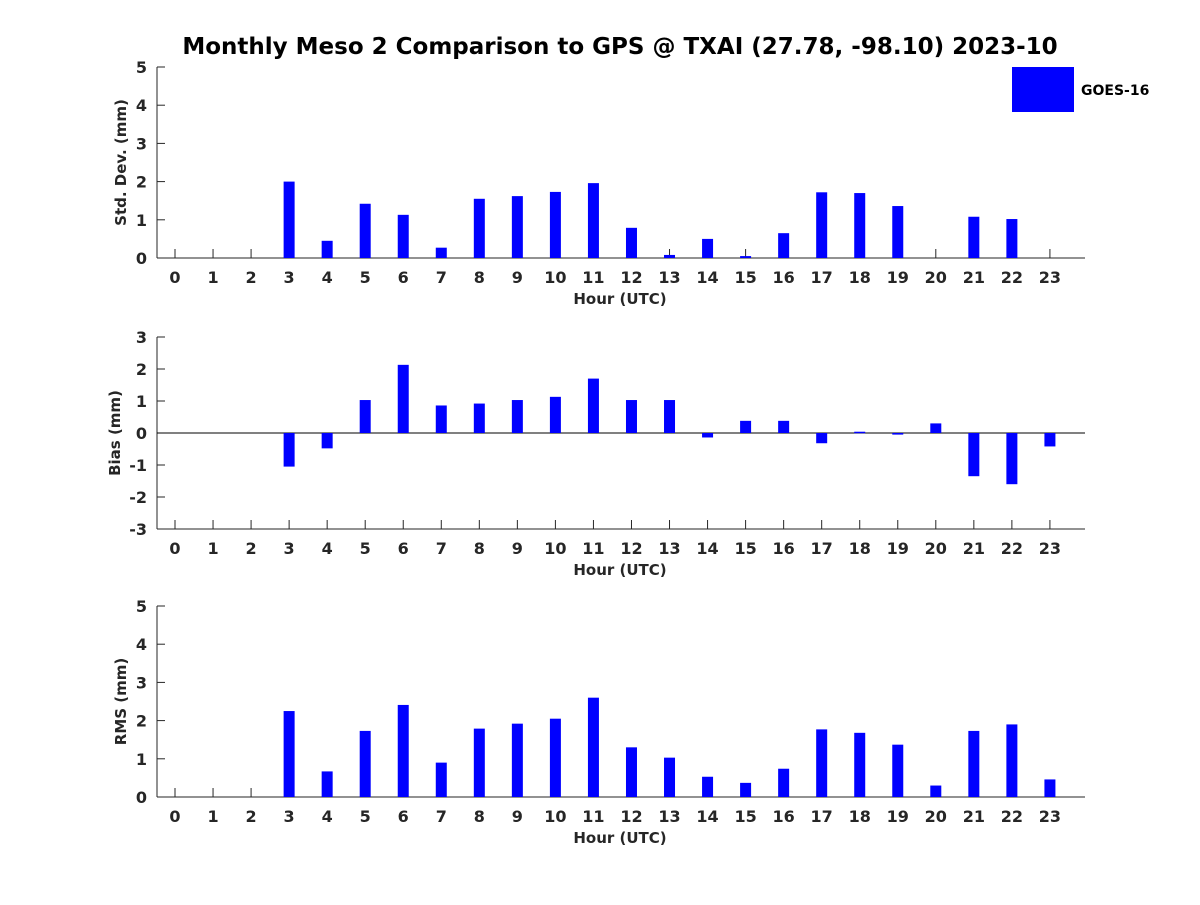 This screenshot has height=905, width=1200. Describe the element at coordinates (479, 548) in the screenshot. I see `x-tick-label: 8` at that location.